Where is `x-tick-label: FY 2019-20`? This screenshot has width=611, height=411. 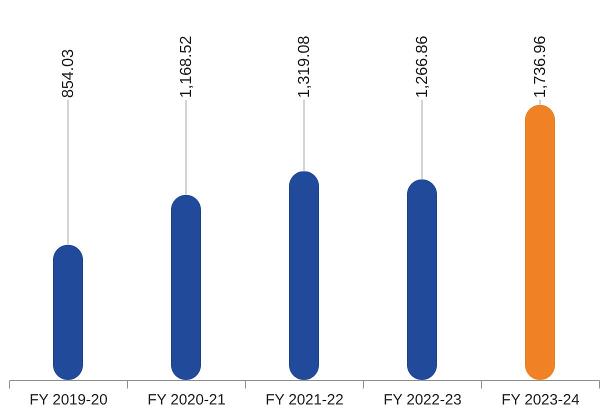
x-tick-label: FY 2019-20 is located at coordinates (68, 400).